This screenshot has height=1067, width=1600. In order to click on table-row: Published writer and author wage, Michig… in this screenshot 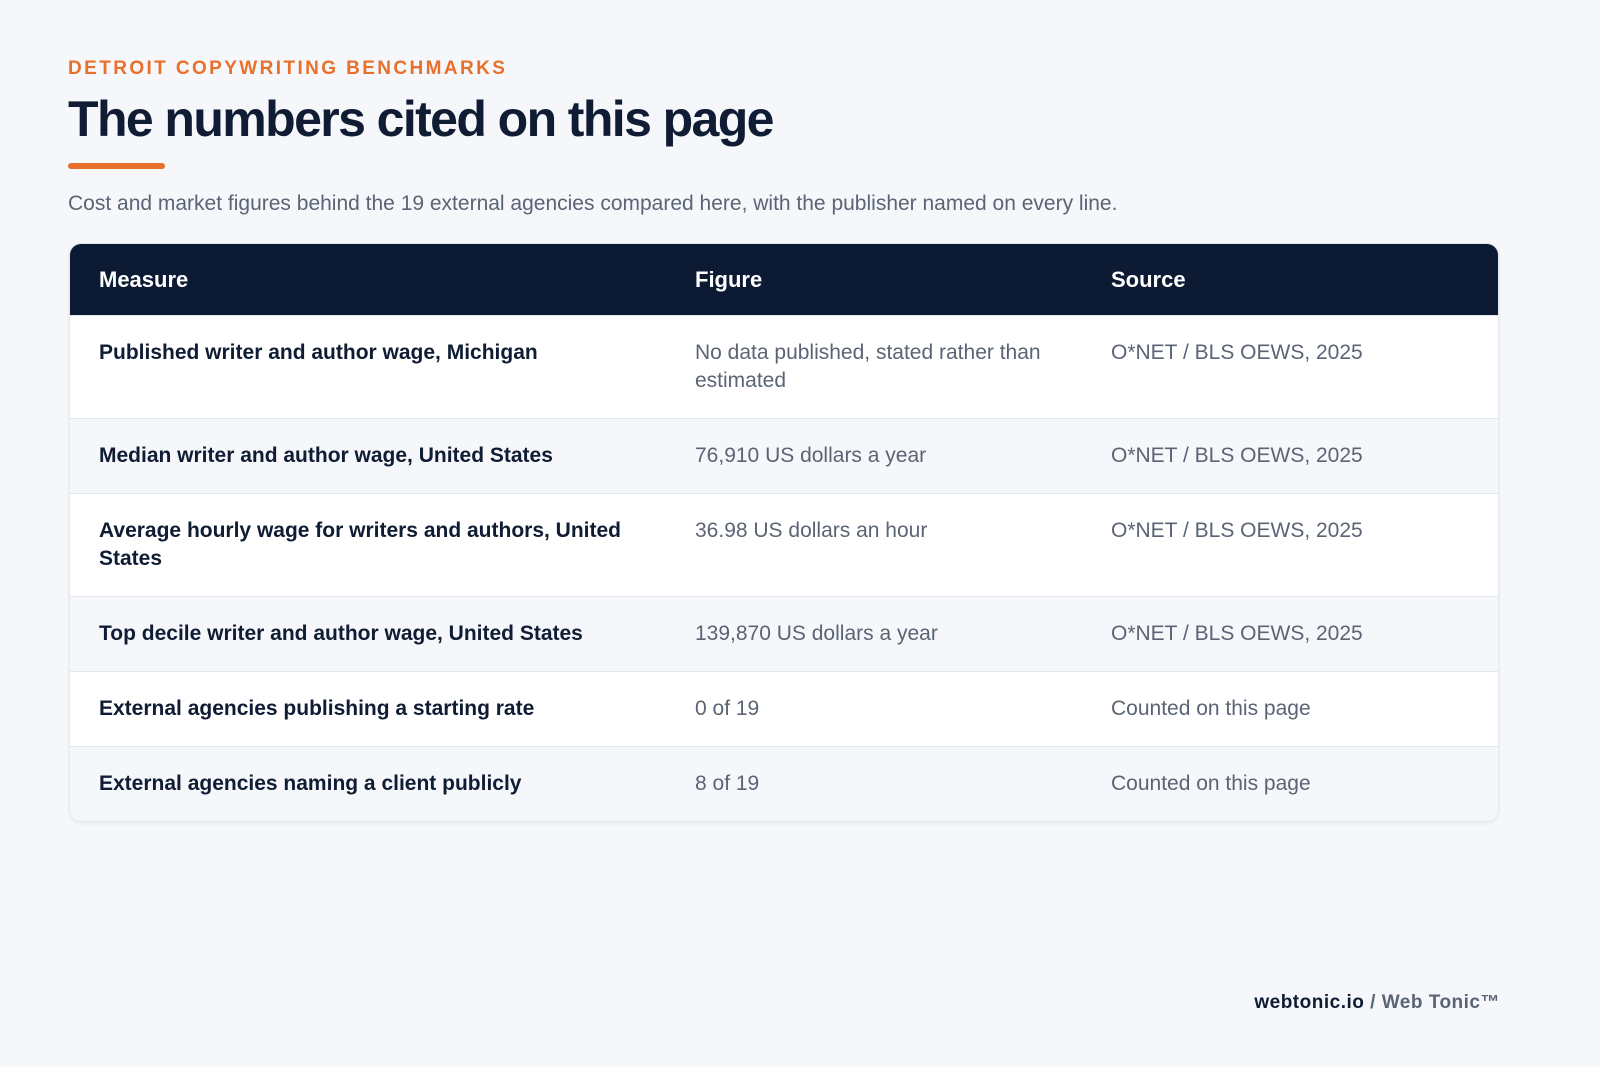, I will do `click(784, 367)`.